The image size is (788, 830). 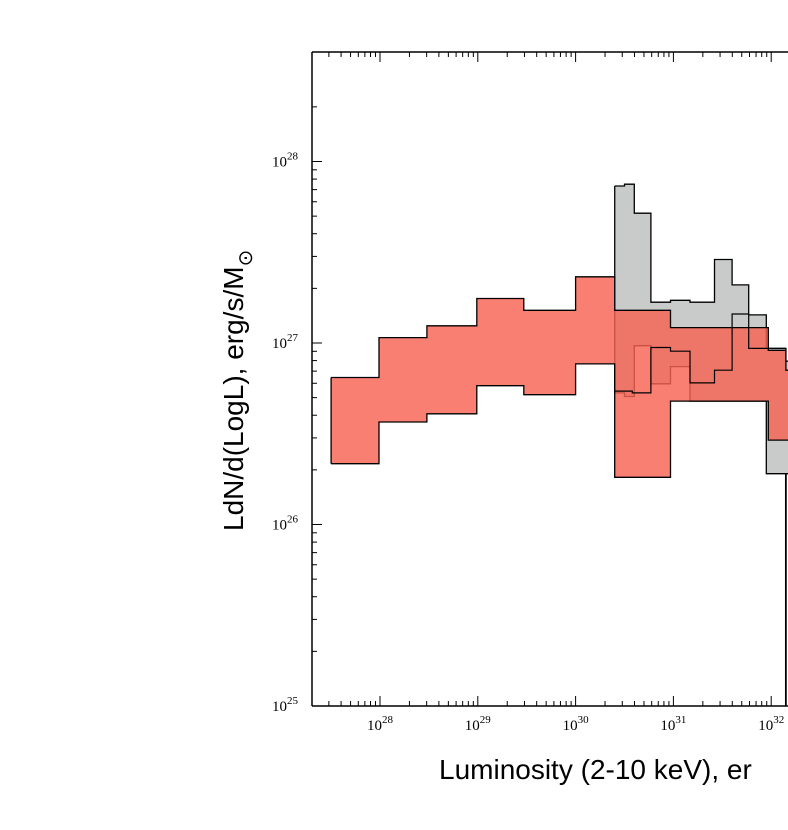 I want to click on y-tick-label: 1025, so click(x=285, y=705).